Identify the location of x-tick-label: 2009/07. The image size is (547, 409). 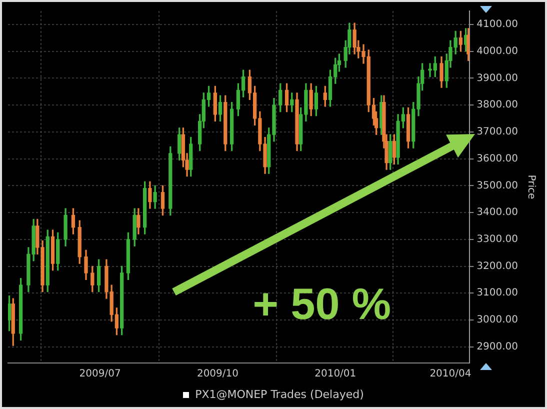
(100, 374).